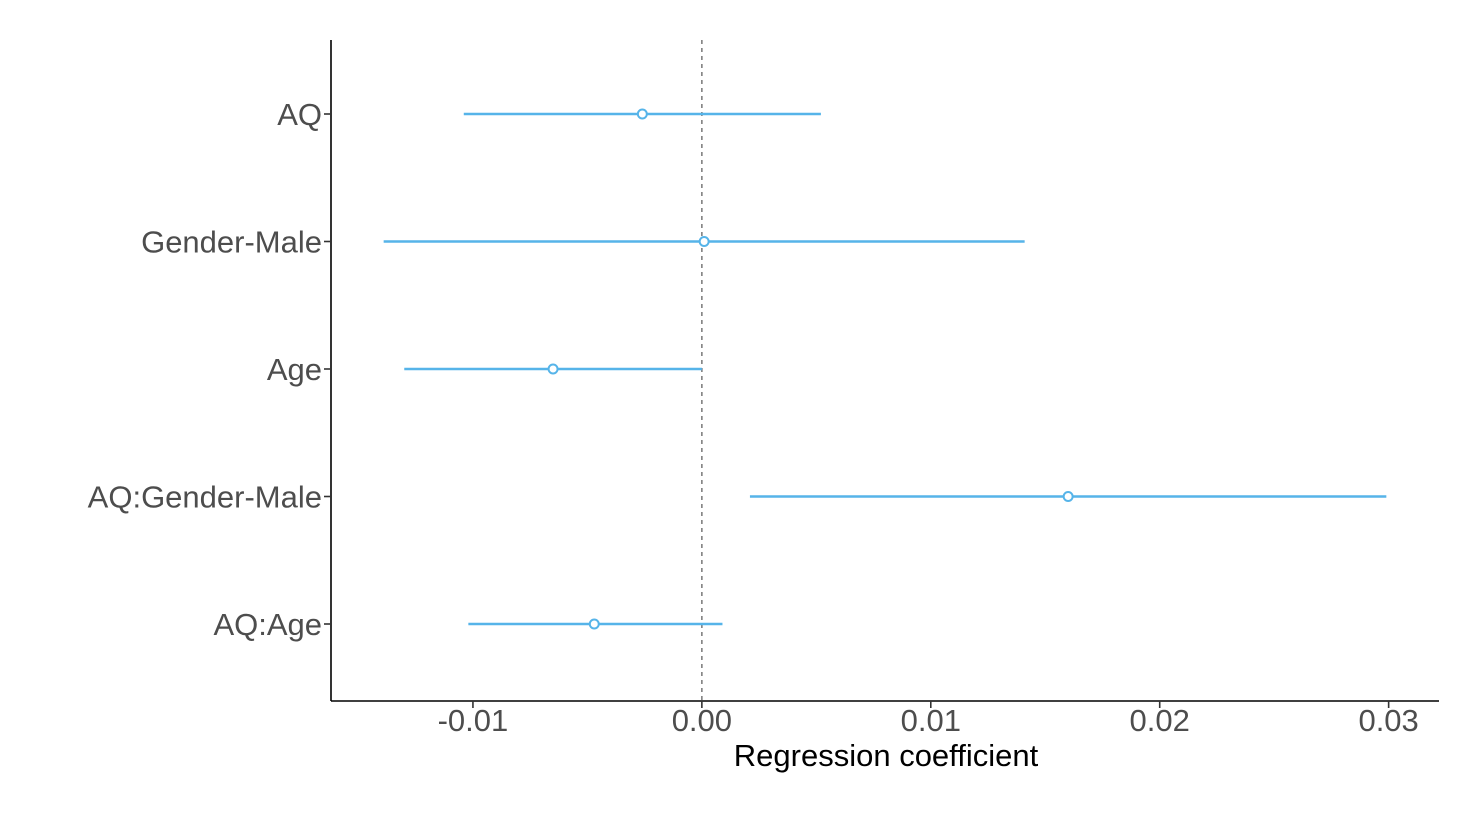  Describe the element at coordinates (931, 720) in the screenshot. I see `x-tick-label: 0.01` at that location.